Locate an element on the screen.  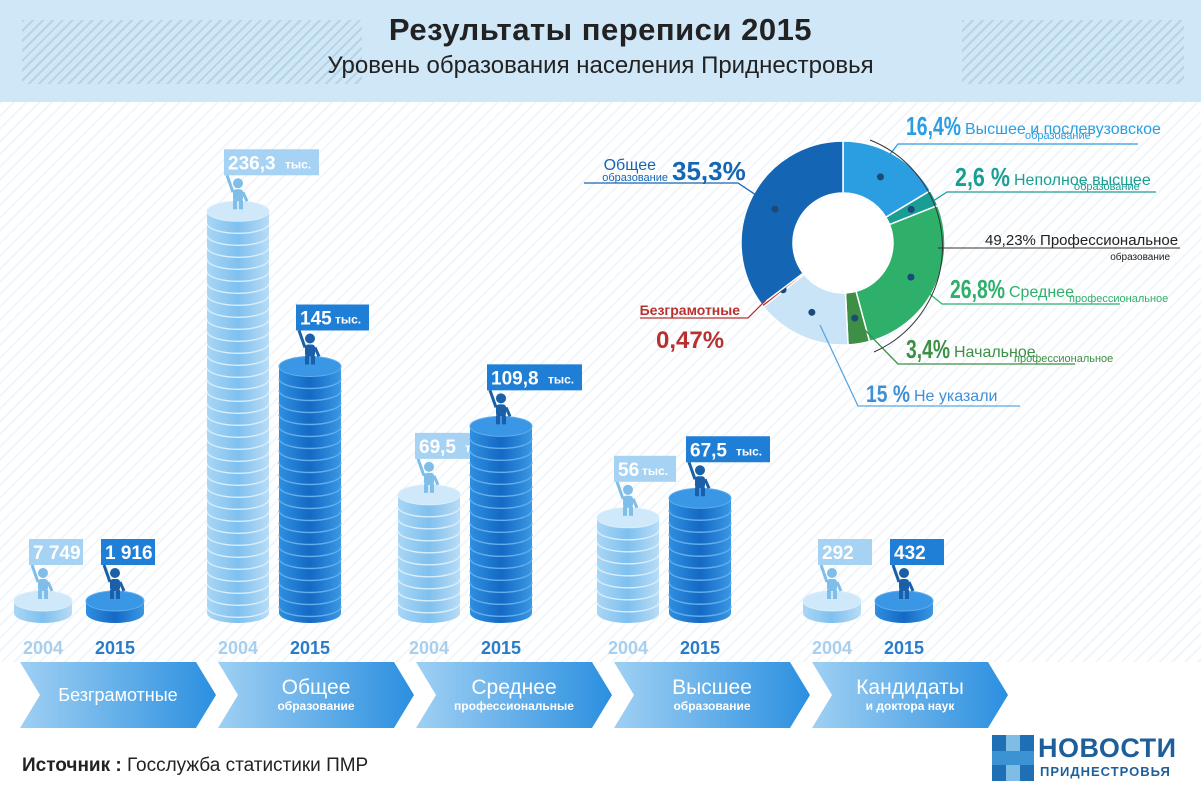
slice-label-2: Среднее is located at coordinates (1041, 292).